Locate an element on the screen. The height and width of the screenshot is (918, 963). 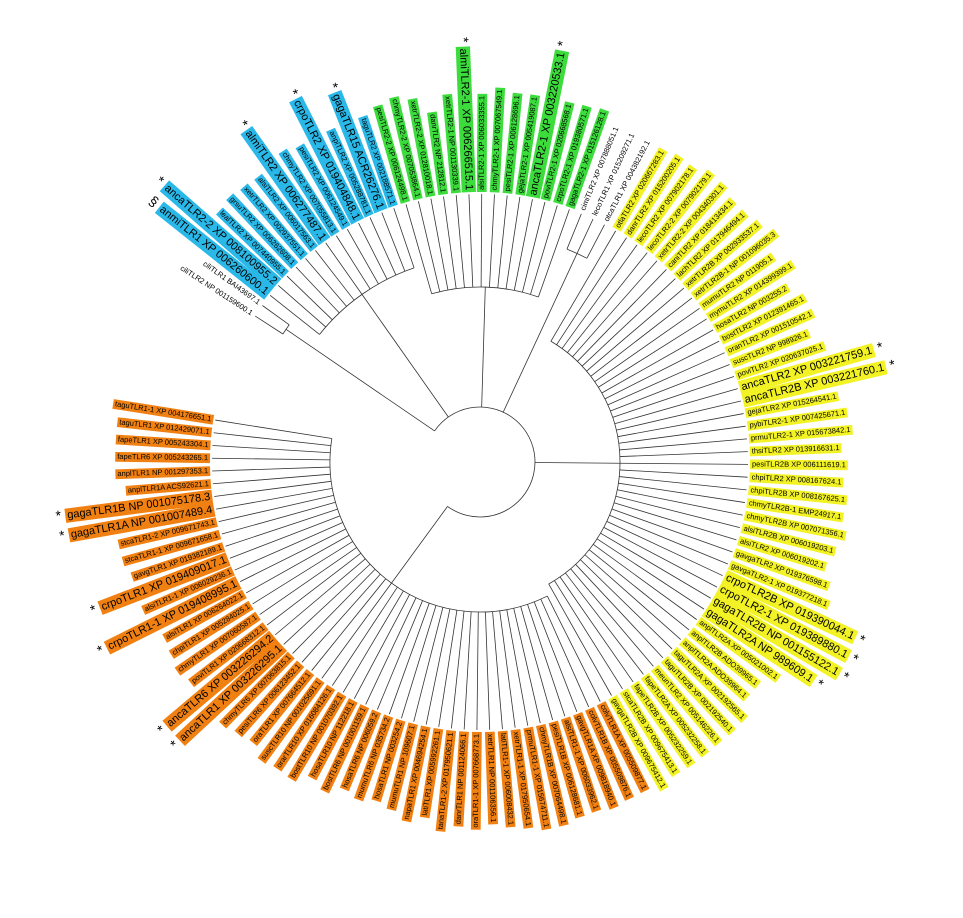
leaf-label: thsiTLR2 XP 013916631.1 is located at coordinates (796, 449).